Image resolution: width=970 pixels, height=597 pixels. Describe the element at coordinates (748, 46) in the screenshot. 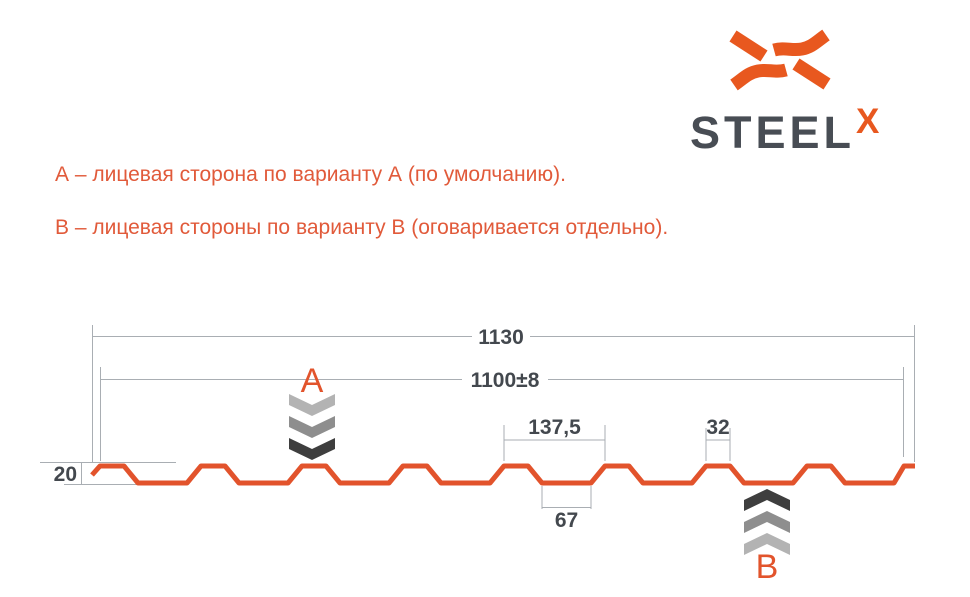

I see `logo-stroke-top-left` at that location.